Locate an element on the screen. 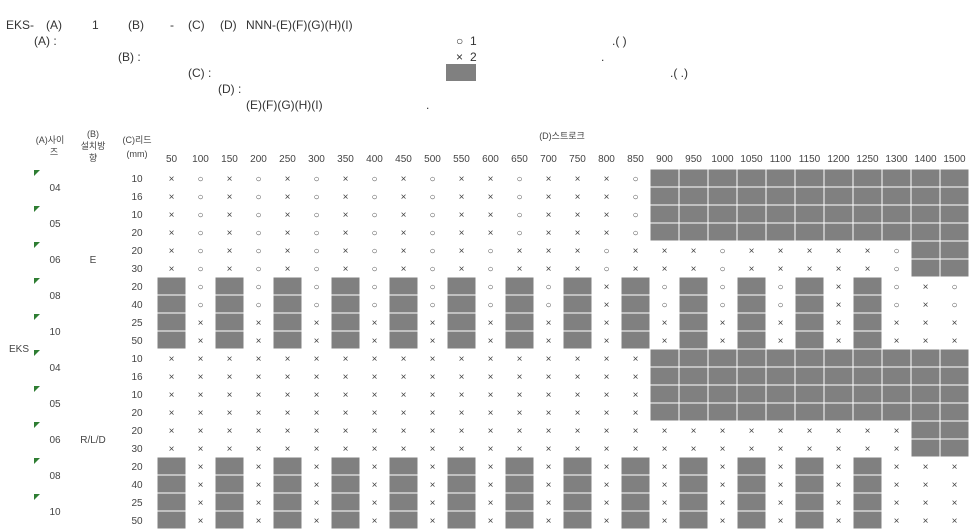 The width and height of the screenshot is (972, 529). stroke-header: 550 is located at coordinates (461, 159).